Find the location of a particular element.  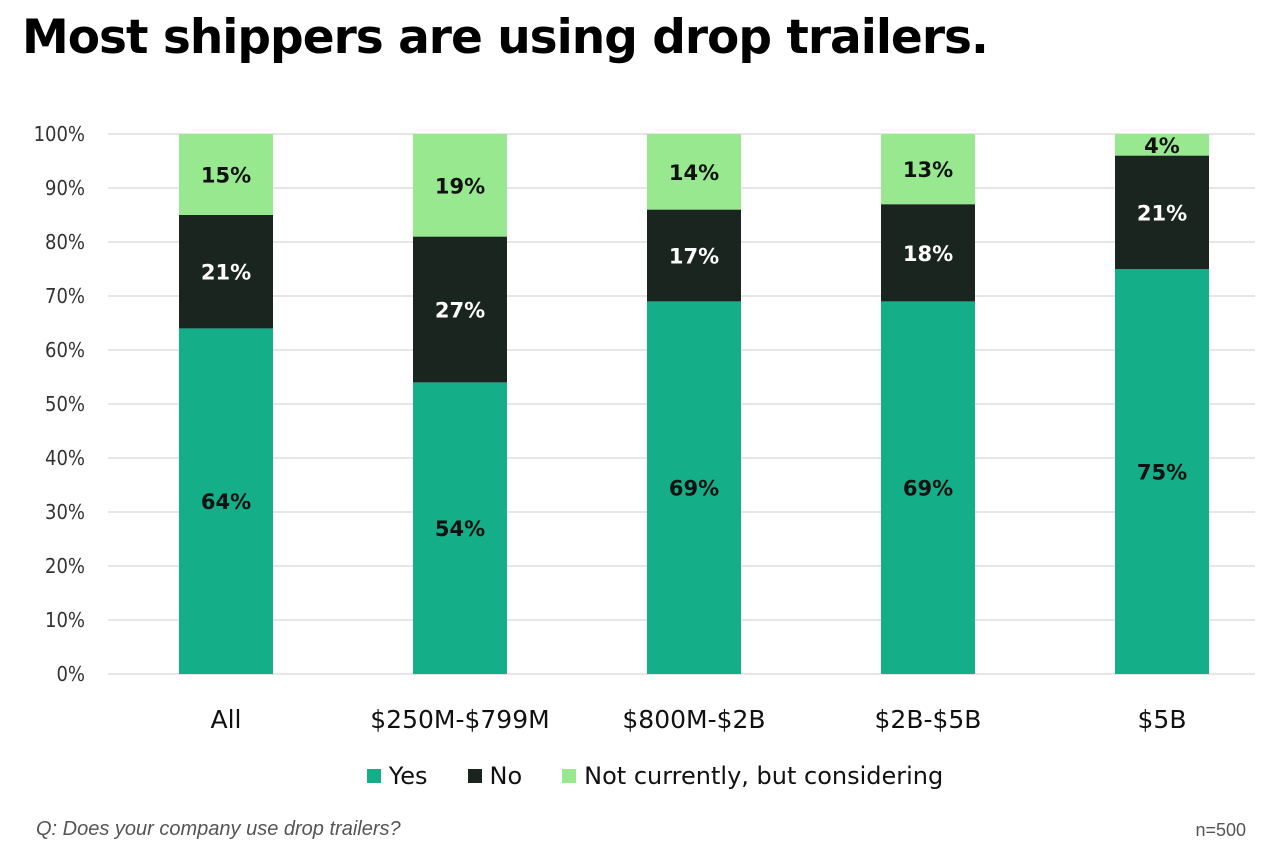

data-label: 19% is located at coordinates (460, 186).